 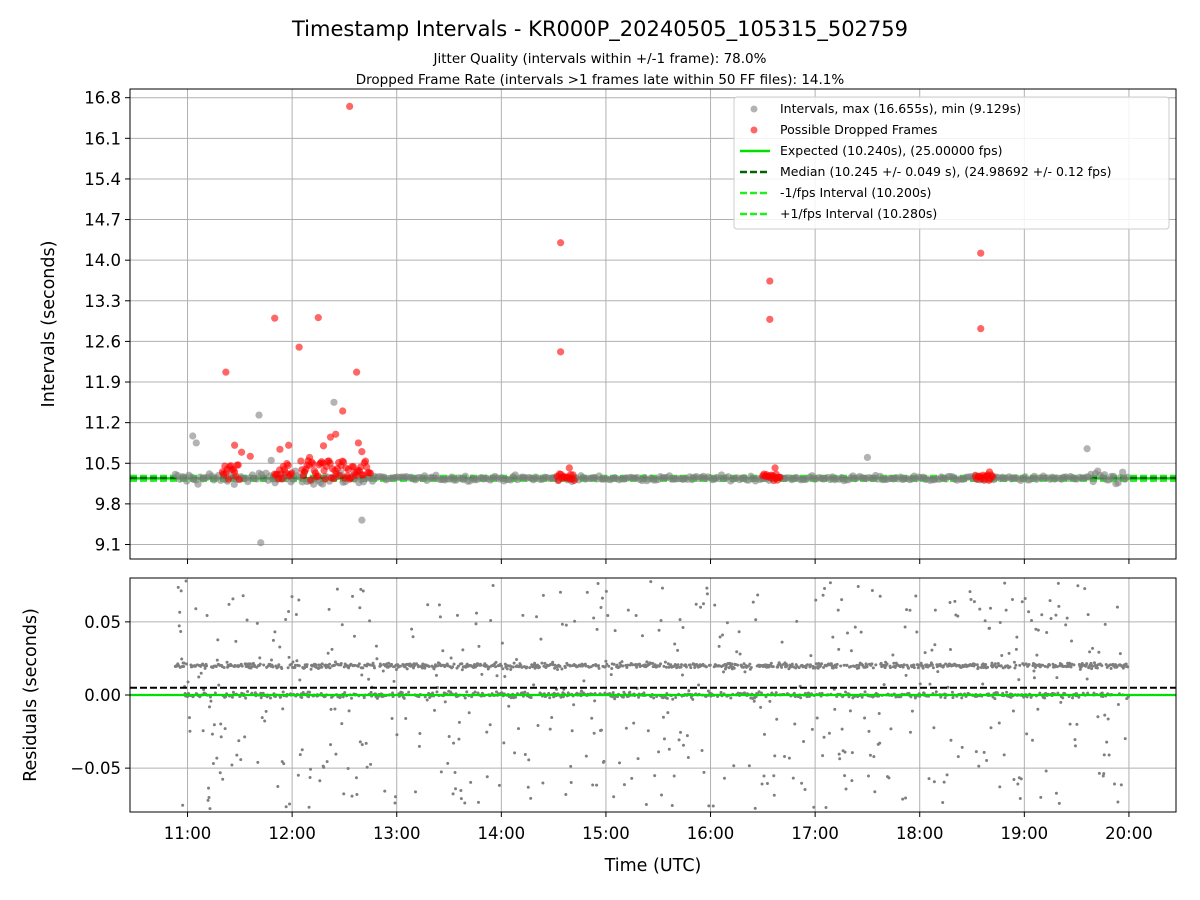 What do you see at coordinates (102, 382) in the screenshot?
I see `intervals-ytick-label: 11.9` at bounding box center [102, 382].